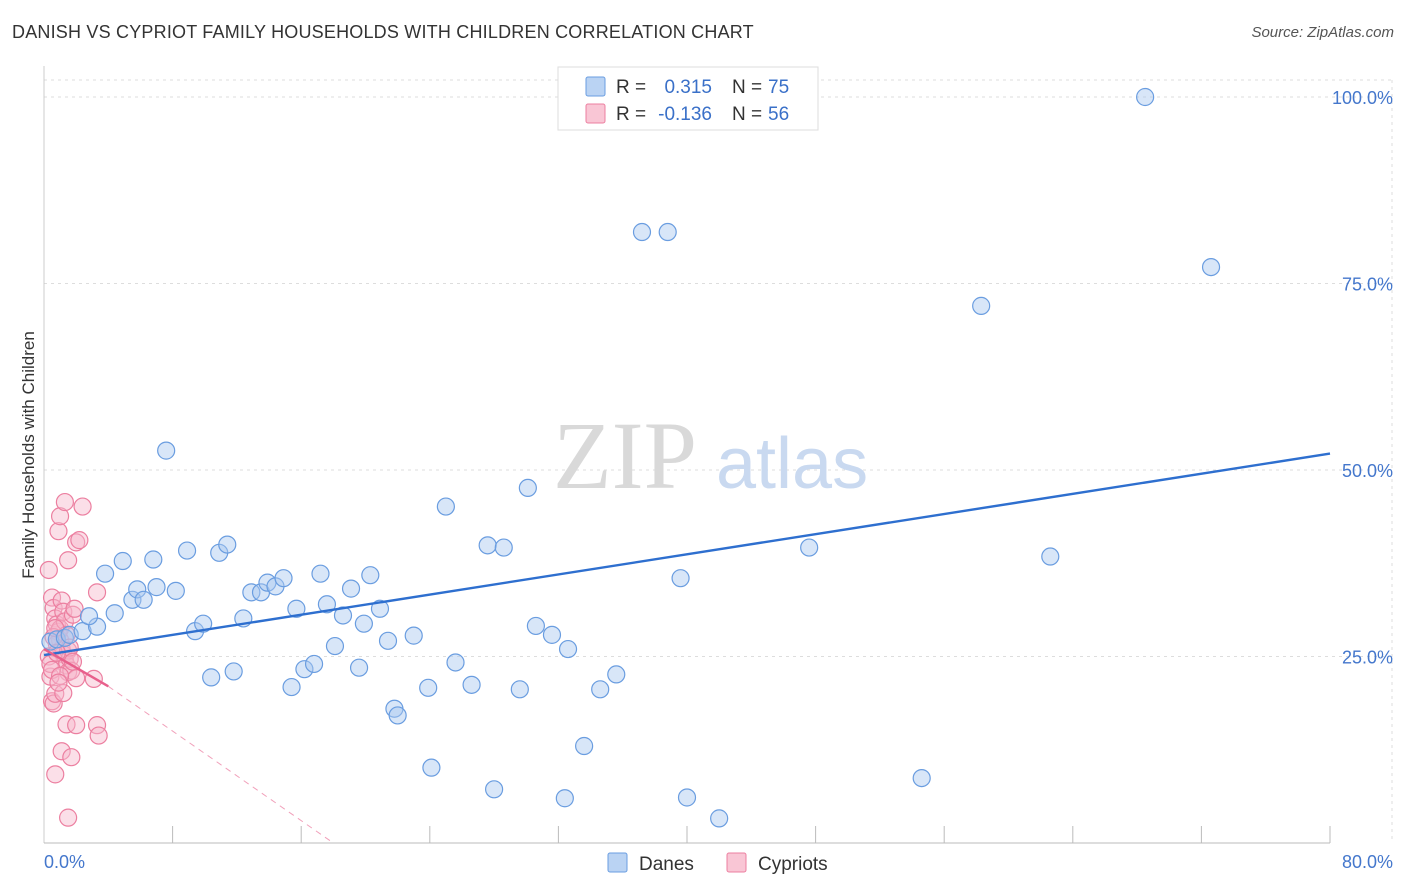 The width and height of the screenshot is (1406, 892). What do you see at coordinates (736, 862) in the screenshot?
I see `bottom-legend-cypriots-swatch` at bounding box center [736, 862].